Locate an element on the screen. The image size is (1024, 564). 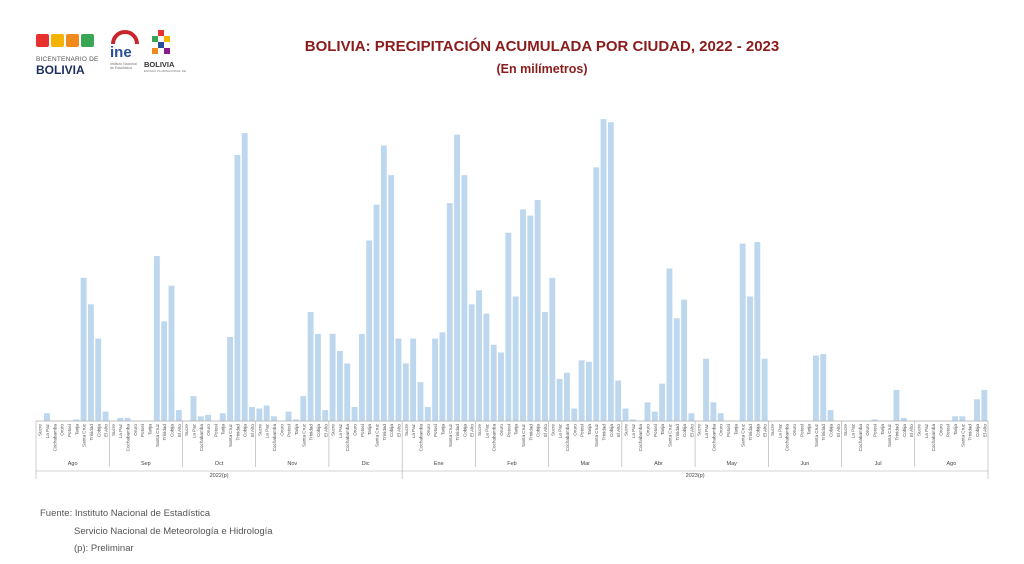
bar-abr-potosí is located at coordinates (654, 416).